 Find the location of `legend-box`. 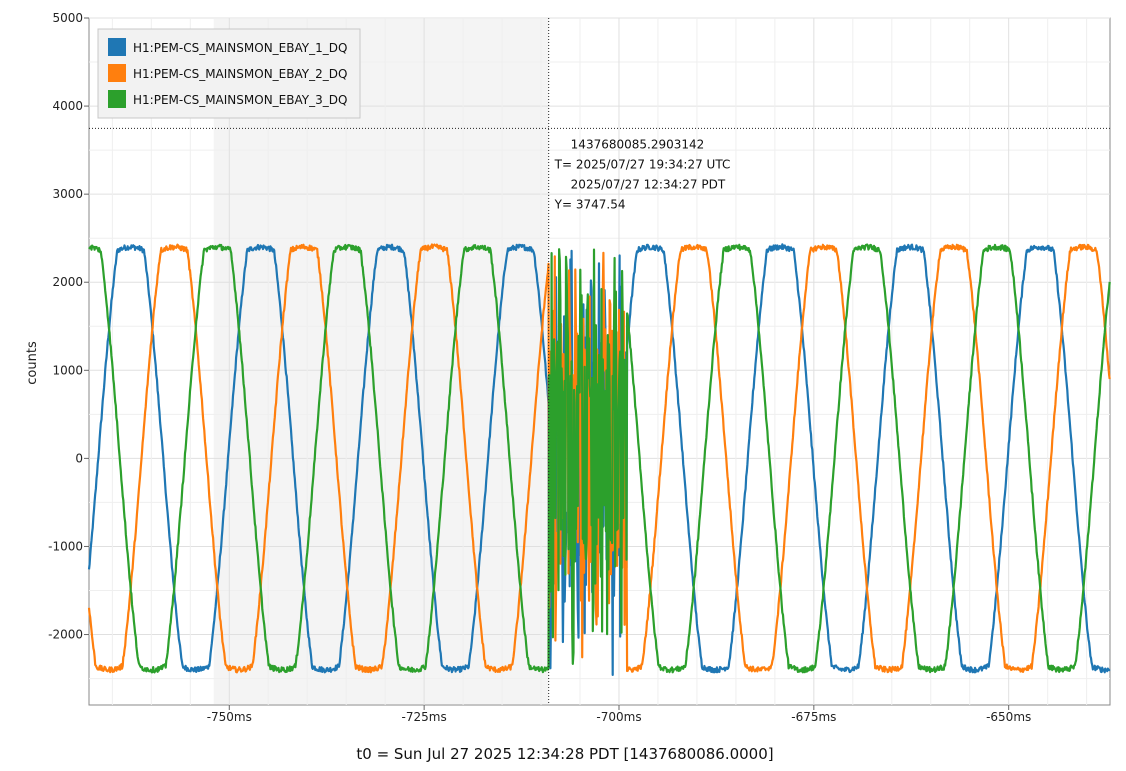

legend-box is located at coordinates (229, 73).